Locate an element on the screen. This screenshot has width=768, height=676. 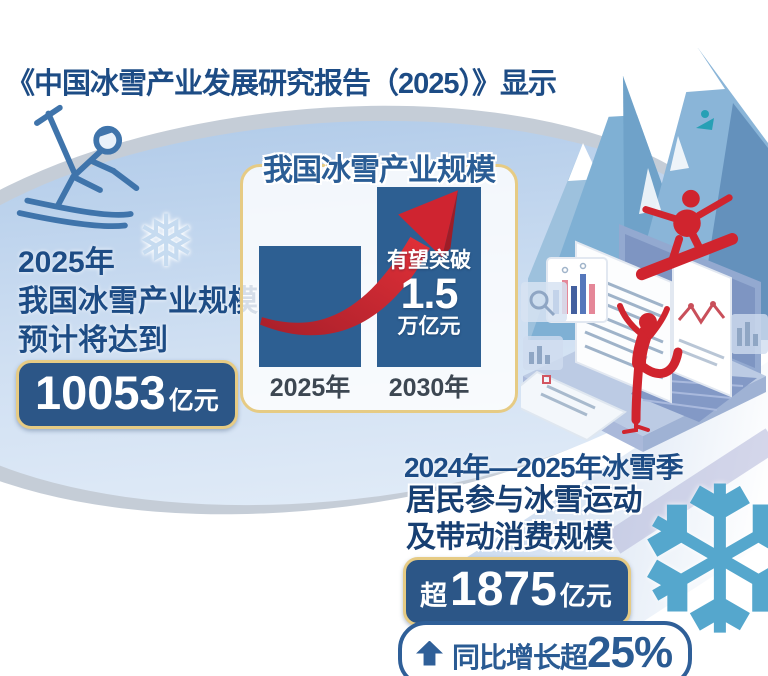
bar-annotation: 有望突破 1.5 万亿元 is located at coordinates (429, 294).